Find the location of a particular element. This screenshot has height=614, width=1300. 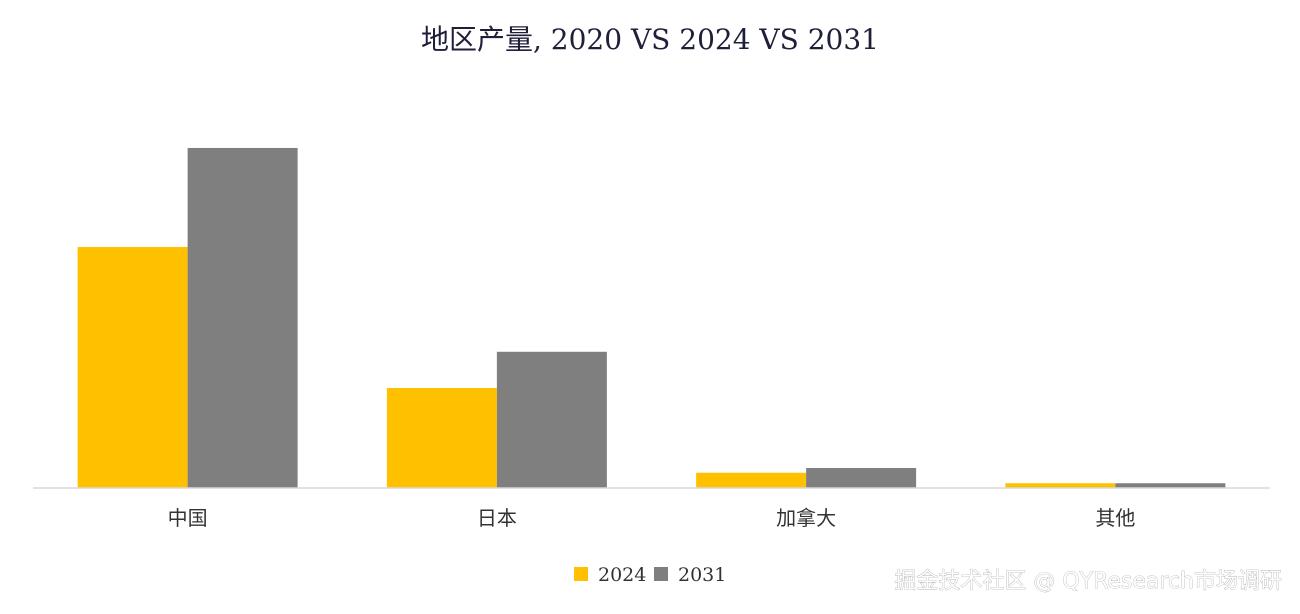

legend-label-2024: 2024 is located at coordinates (622, 575).